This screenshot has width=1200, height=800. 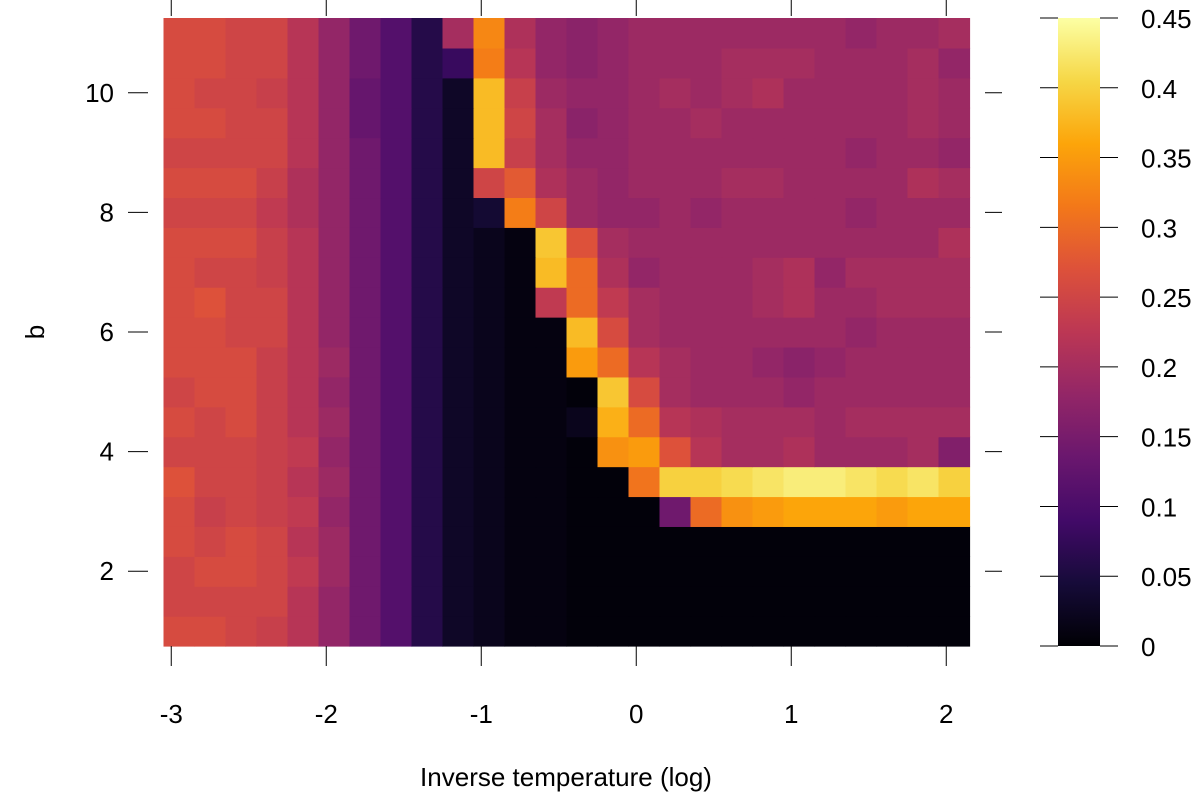 What do you see at coordinates (946, 714) in the screenshot?
I see `x-tick-label: 2` at bounding box center [946, 714].